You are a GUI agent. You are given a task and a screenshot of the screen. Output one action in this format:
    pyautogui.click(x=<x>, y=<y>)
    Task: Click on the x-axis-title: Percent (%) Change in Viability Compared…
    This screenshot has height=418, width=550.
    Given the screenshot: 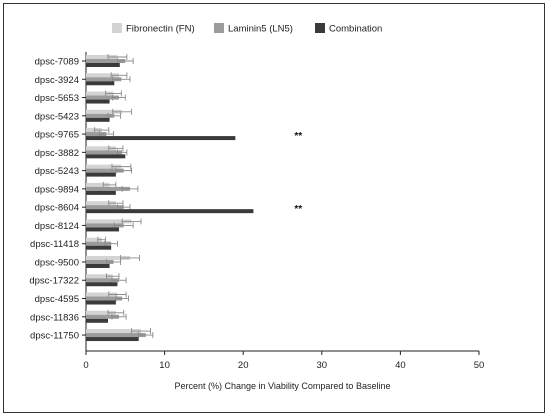 What is the action you would take?
    pyautogui.click(x=283, y=386)
    